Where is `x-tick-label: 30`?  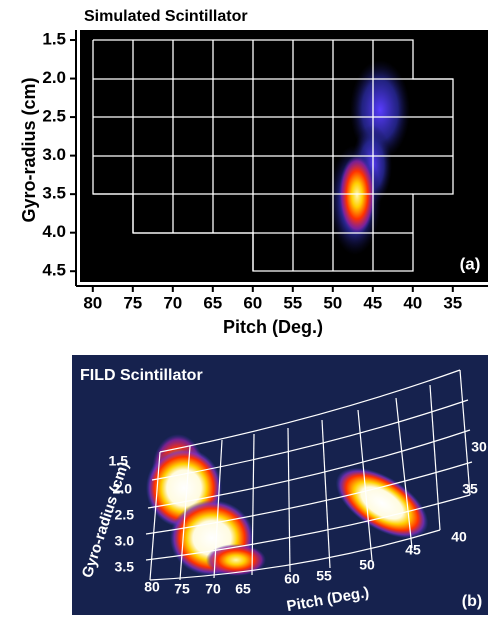
x-tick-label: 30 is located at coordinates (479, 447).